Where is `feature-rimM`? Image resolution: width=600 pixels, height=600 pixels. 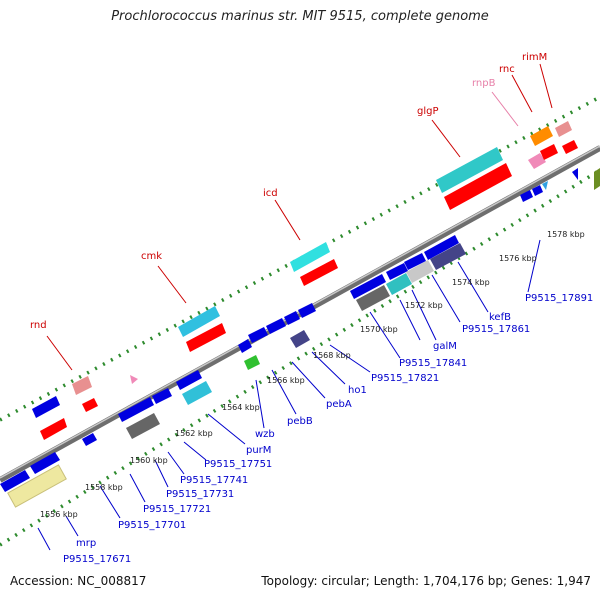
feature-rimM is located at coordinates (563, 129).